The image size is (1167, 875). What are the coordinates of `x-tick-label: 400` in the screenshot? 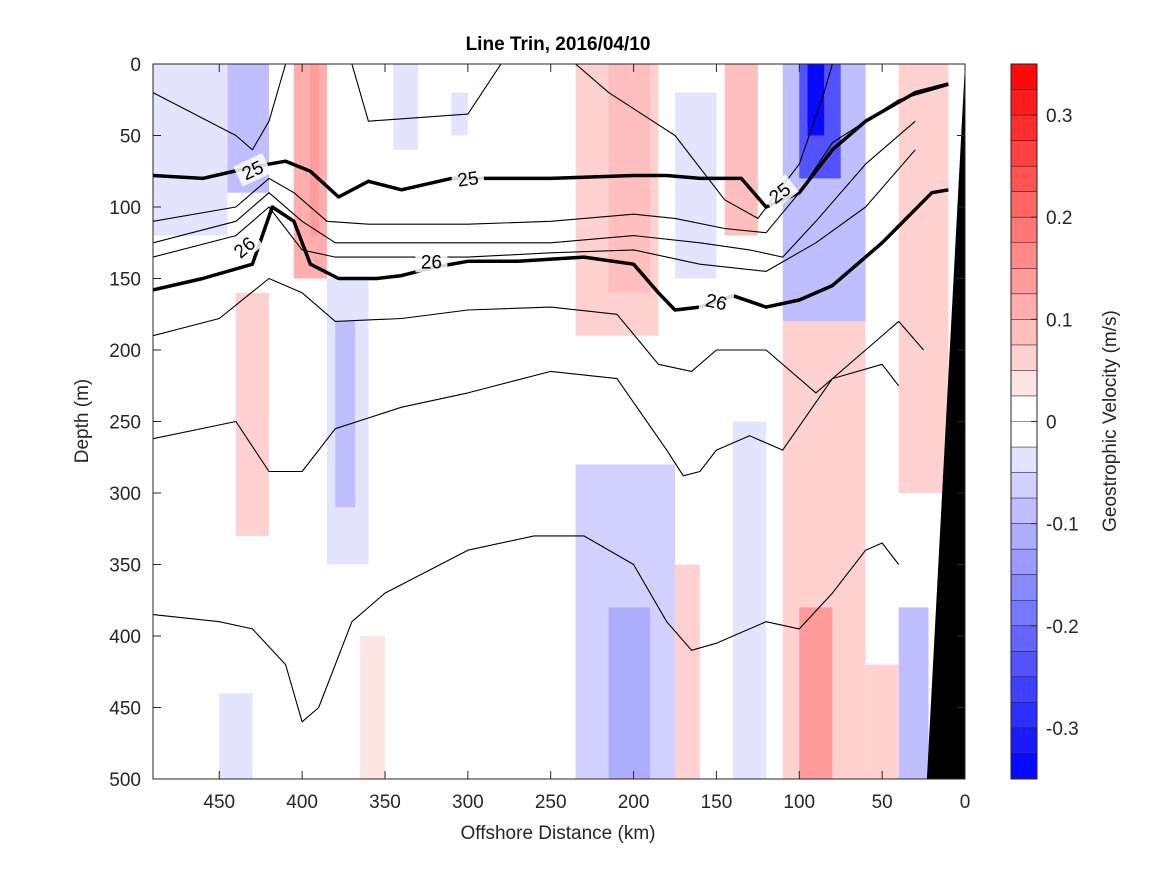 It's located at (302, 802).